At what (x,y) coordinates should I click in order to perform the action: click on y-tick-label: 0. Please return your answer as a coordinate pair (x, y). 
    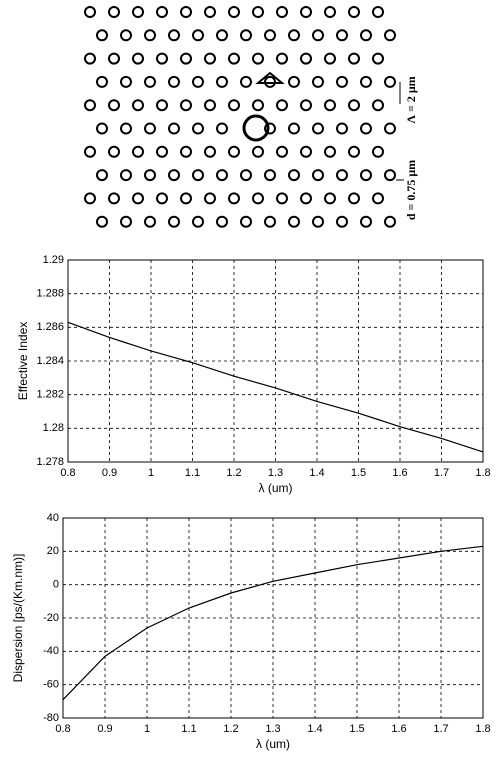
    Looking at the image, I should click on (56, 585).